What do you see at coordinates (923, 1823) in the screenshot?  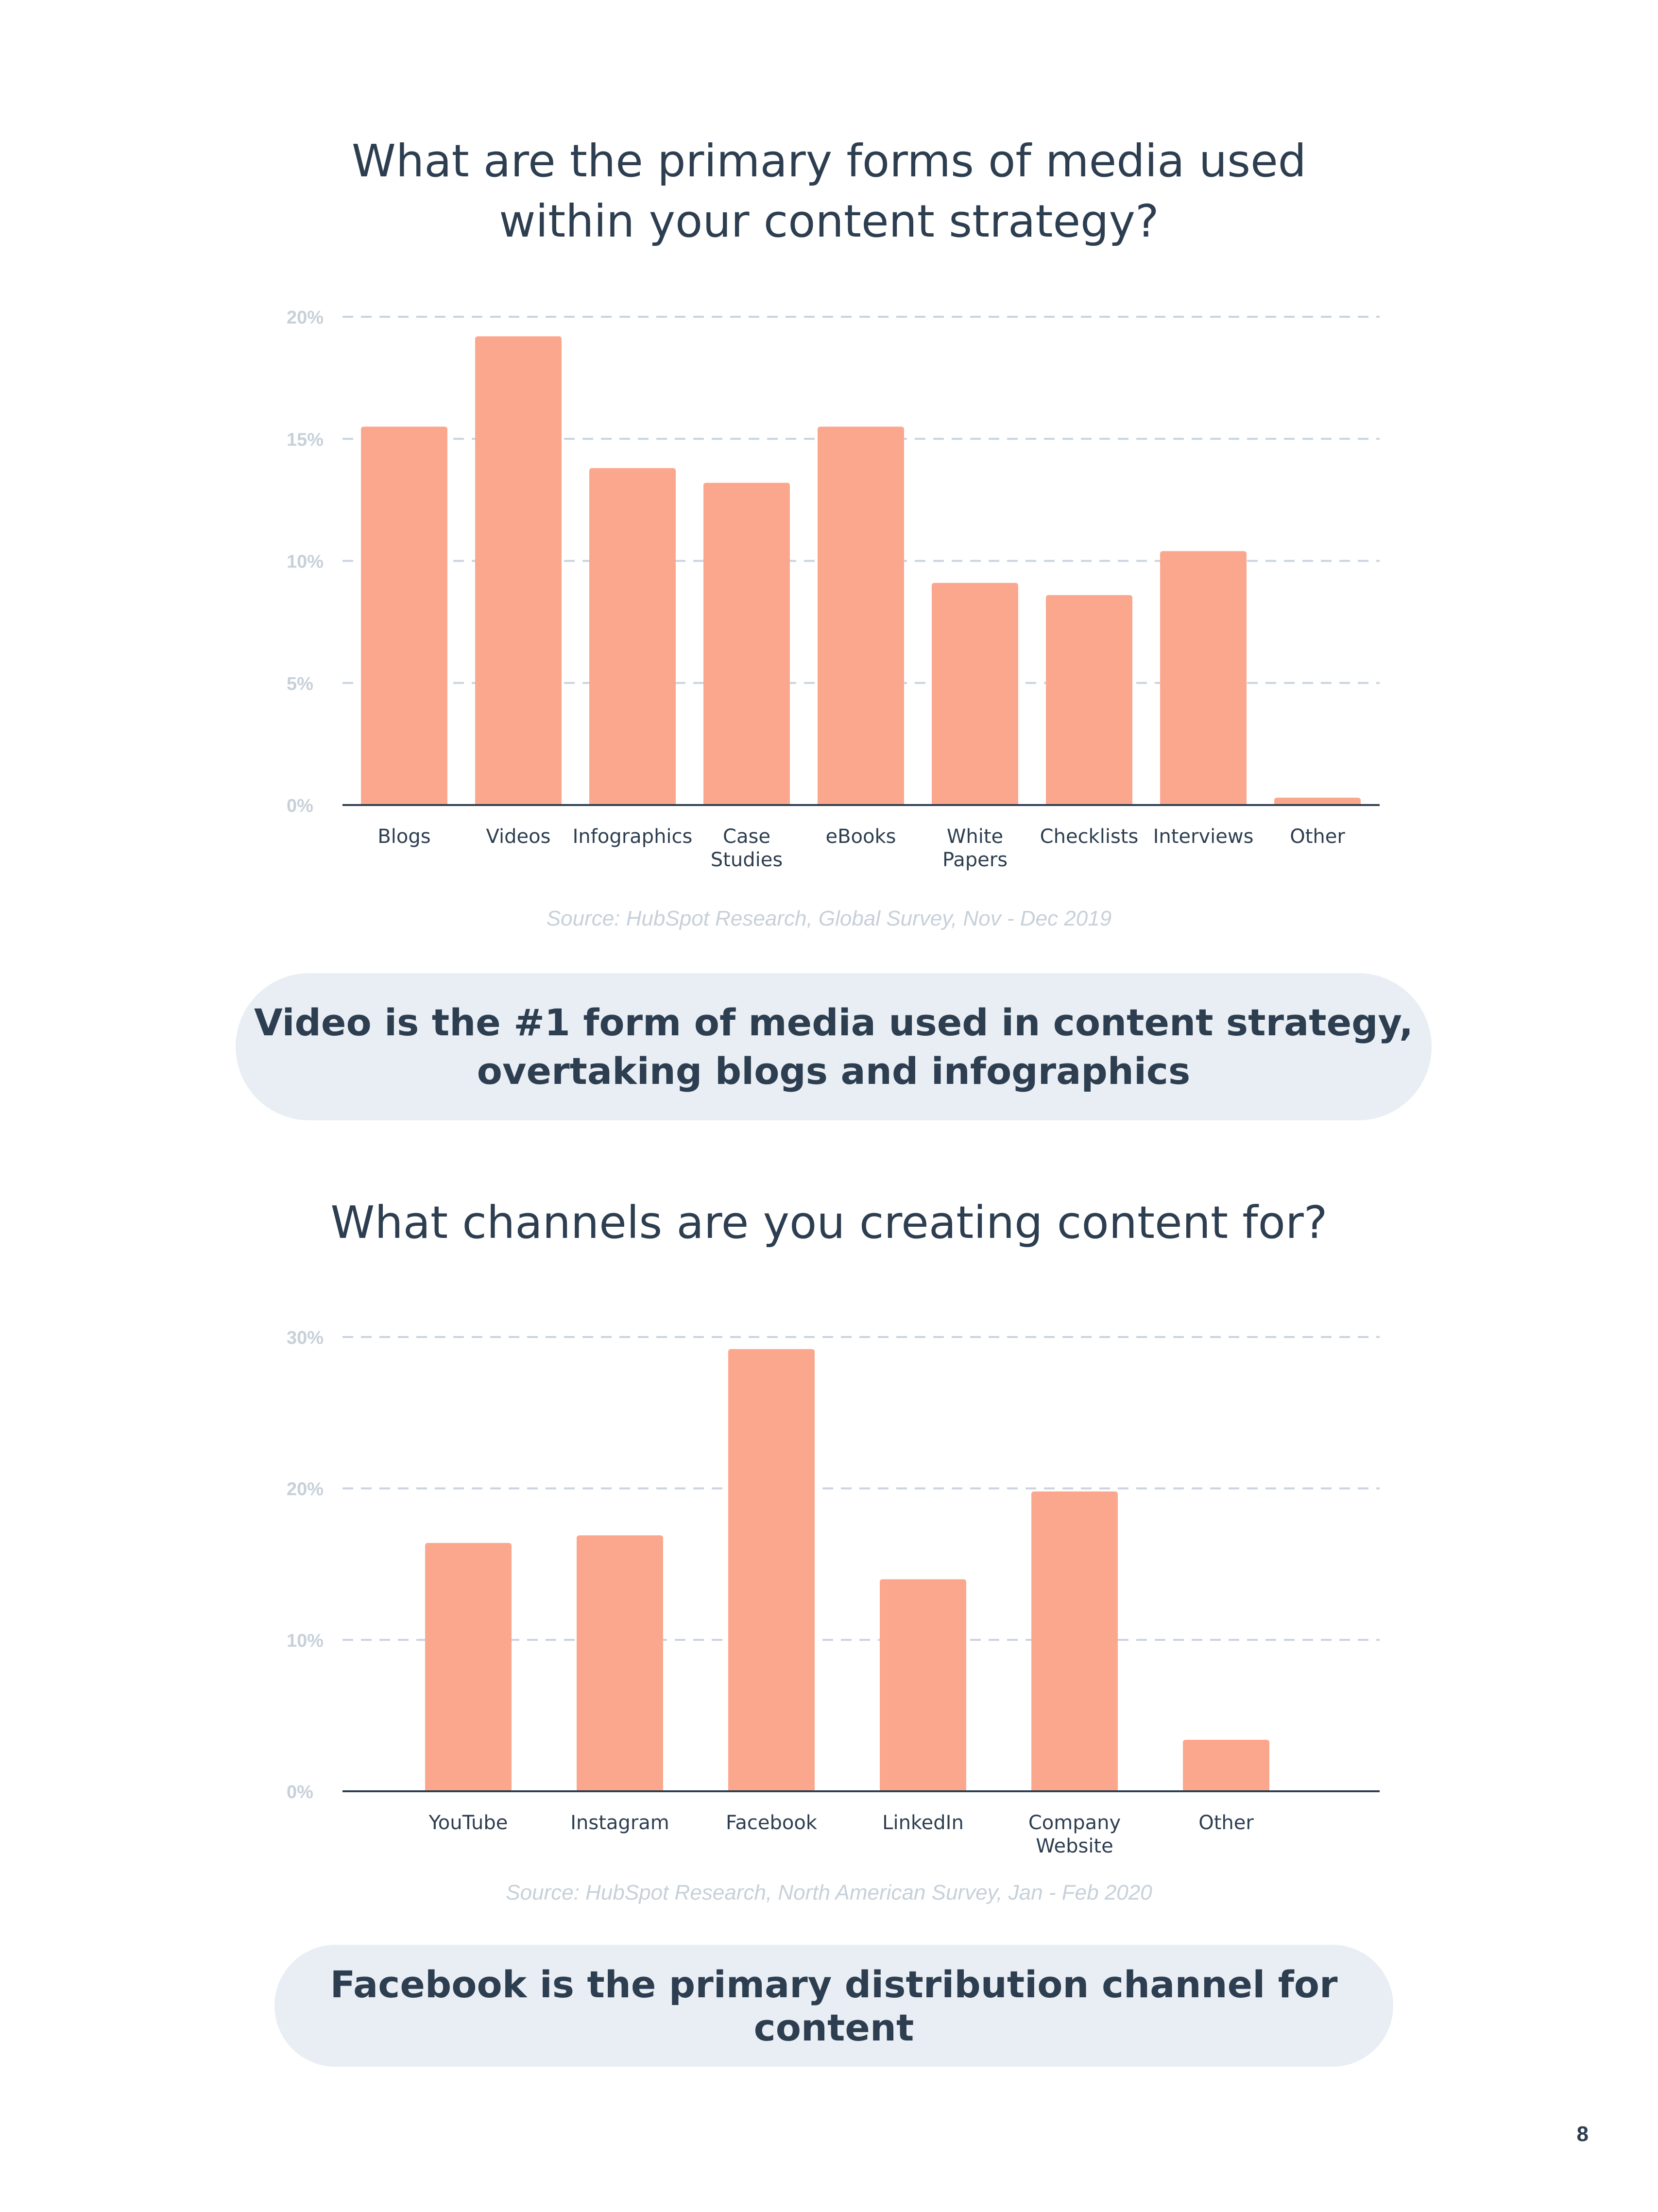 I see `chart2-category-label: LinkedIn` at bounding box center [923, 1823].